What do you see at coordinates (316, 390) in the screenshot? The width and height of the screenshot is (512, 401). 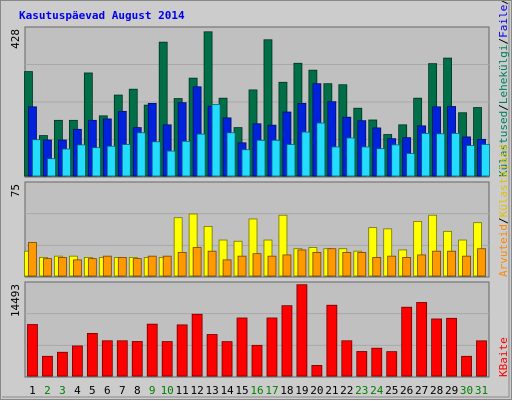 I see `x-tick-label-day-20: 20` at bounding box center [316, 390].